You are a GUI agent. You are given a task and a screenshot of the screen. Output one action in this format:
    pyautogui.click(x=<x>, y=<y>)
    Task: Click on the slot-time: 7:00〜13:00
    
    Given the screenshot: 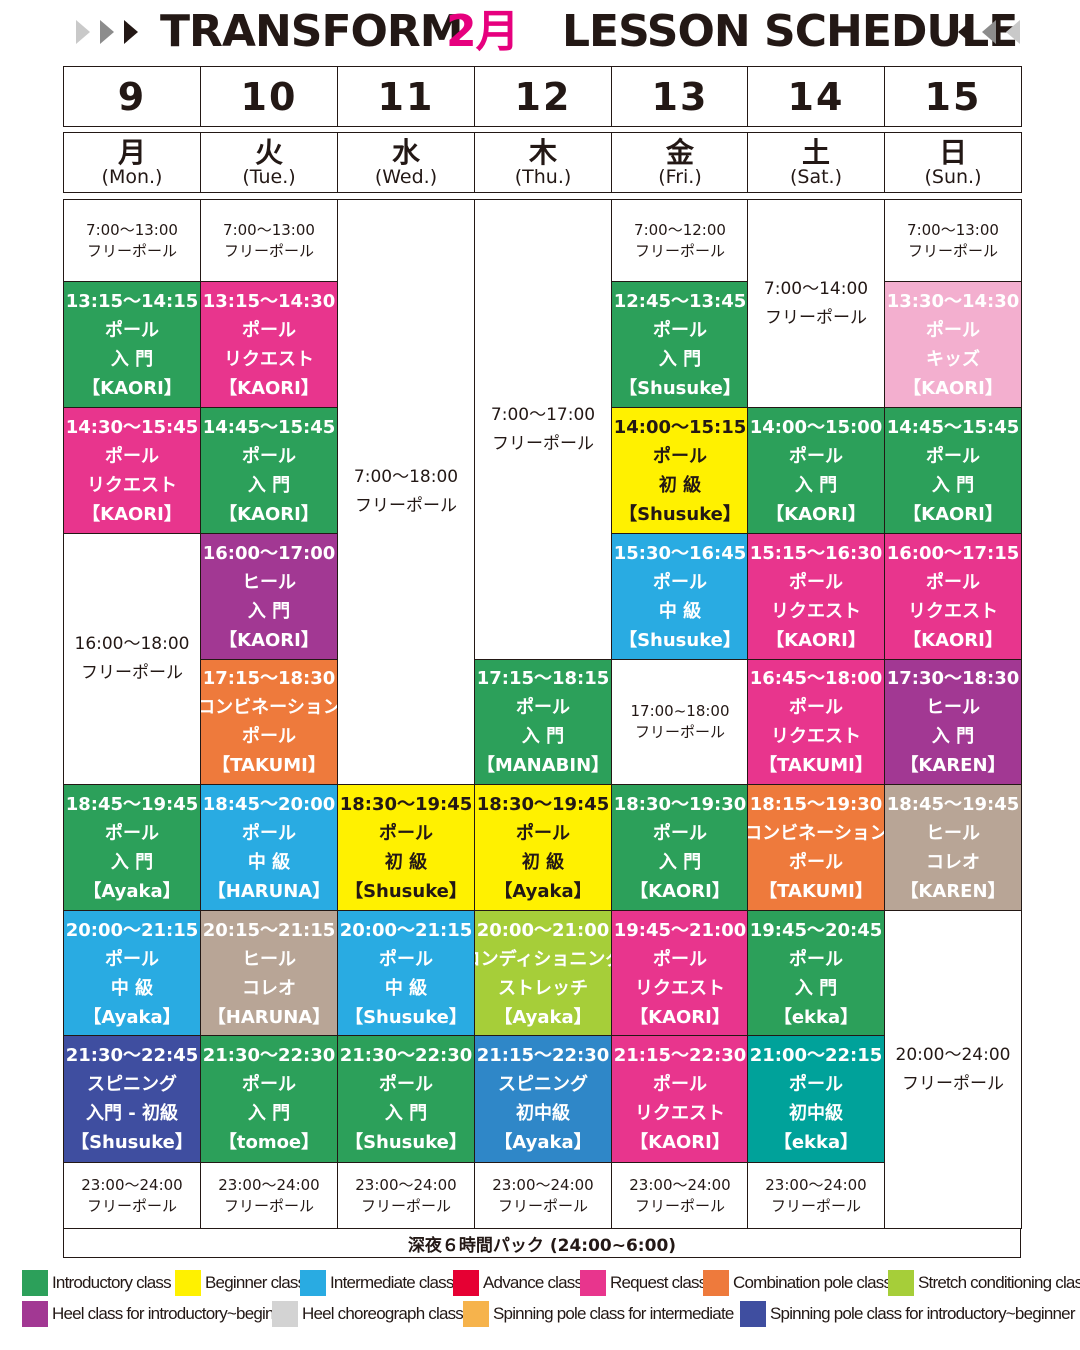 What is the action you would take?
    pyautogui.click(x=953, y=229)
    